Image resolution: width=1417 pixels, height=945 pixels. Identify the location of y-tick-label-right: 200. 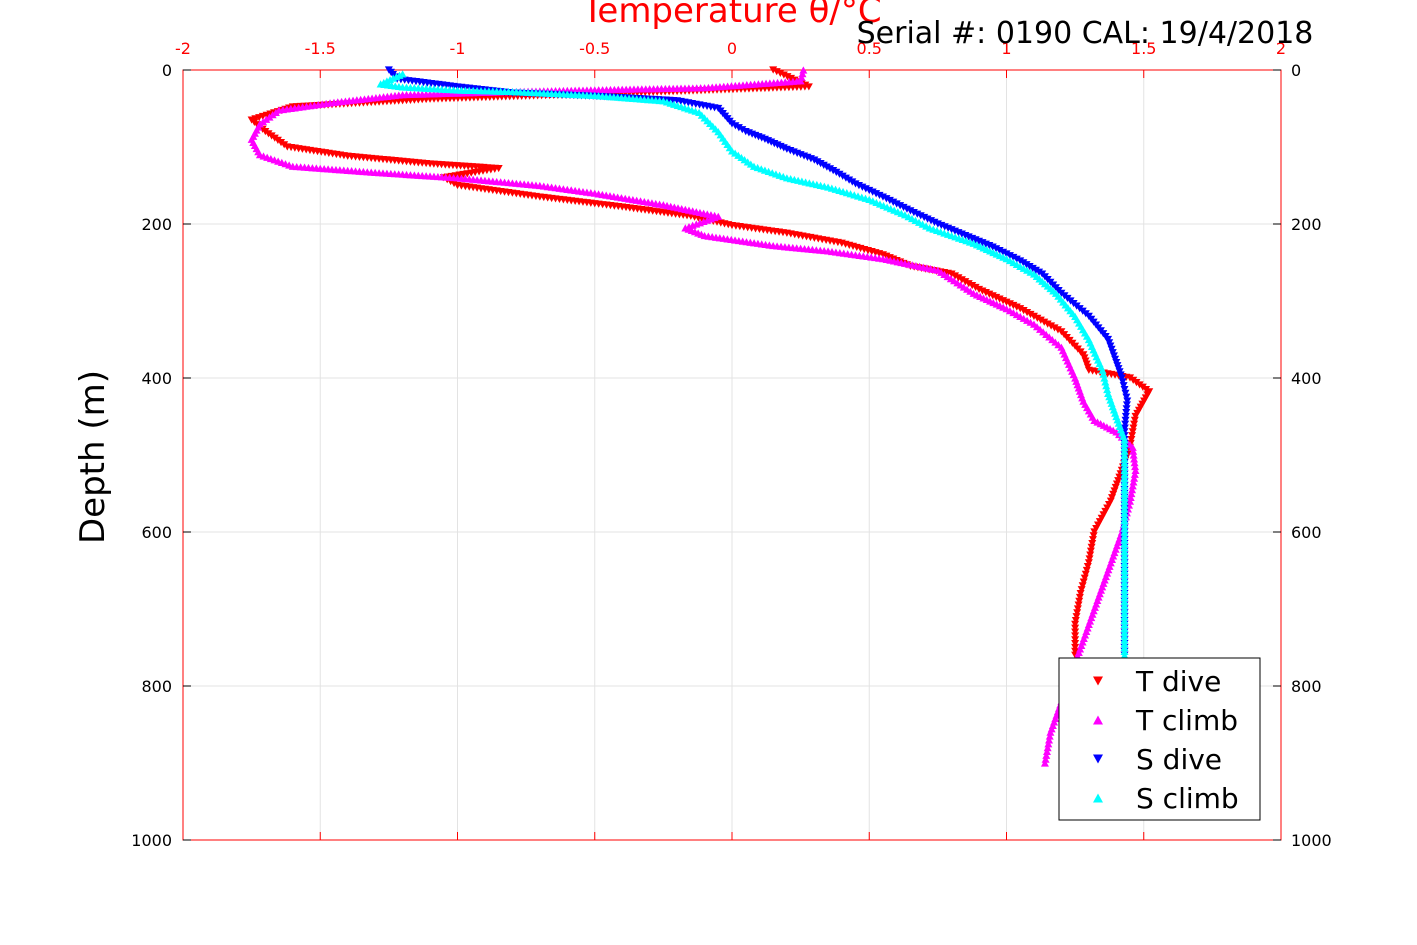
(1306, 224).